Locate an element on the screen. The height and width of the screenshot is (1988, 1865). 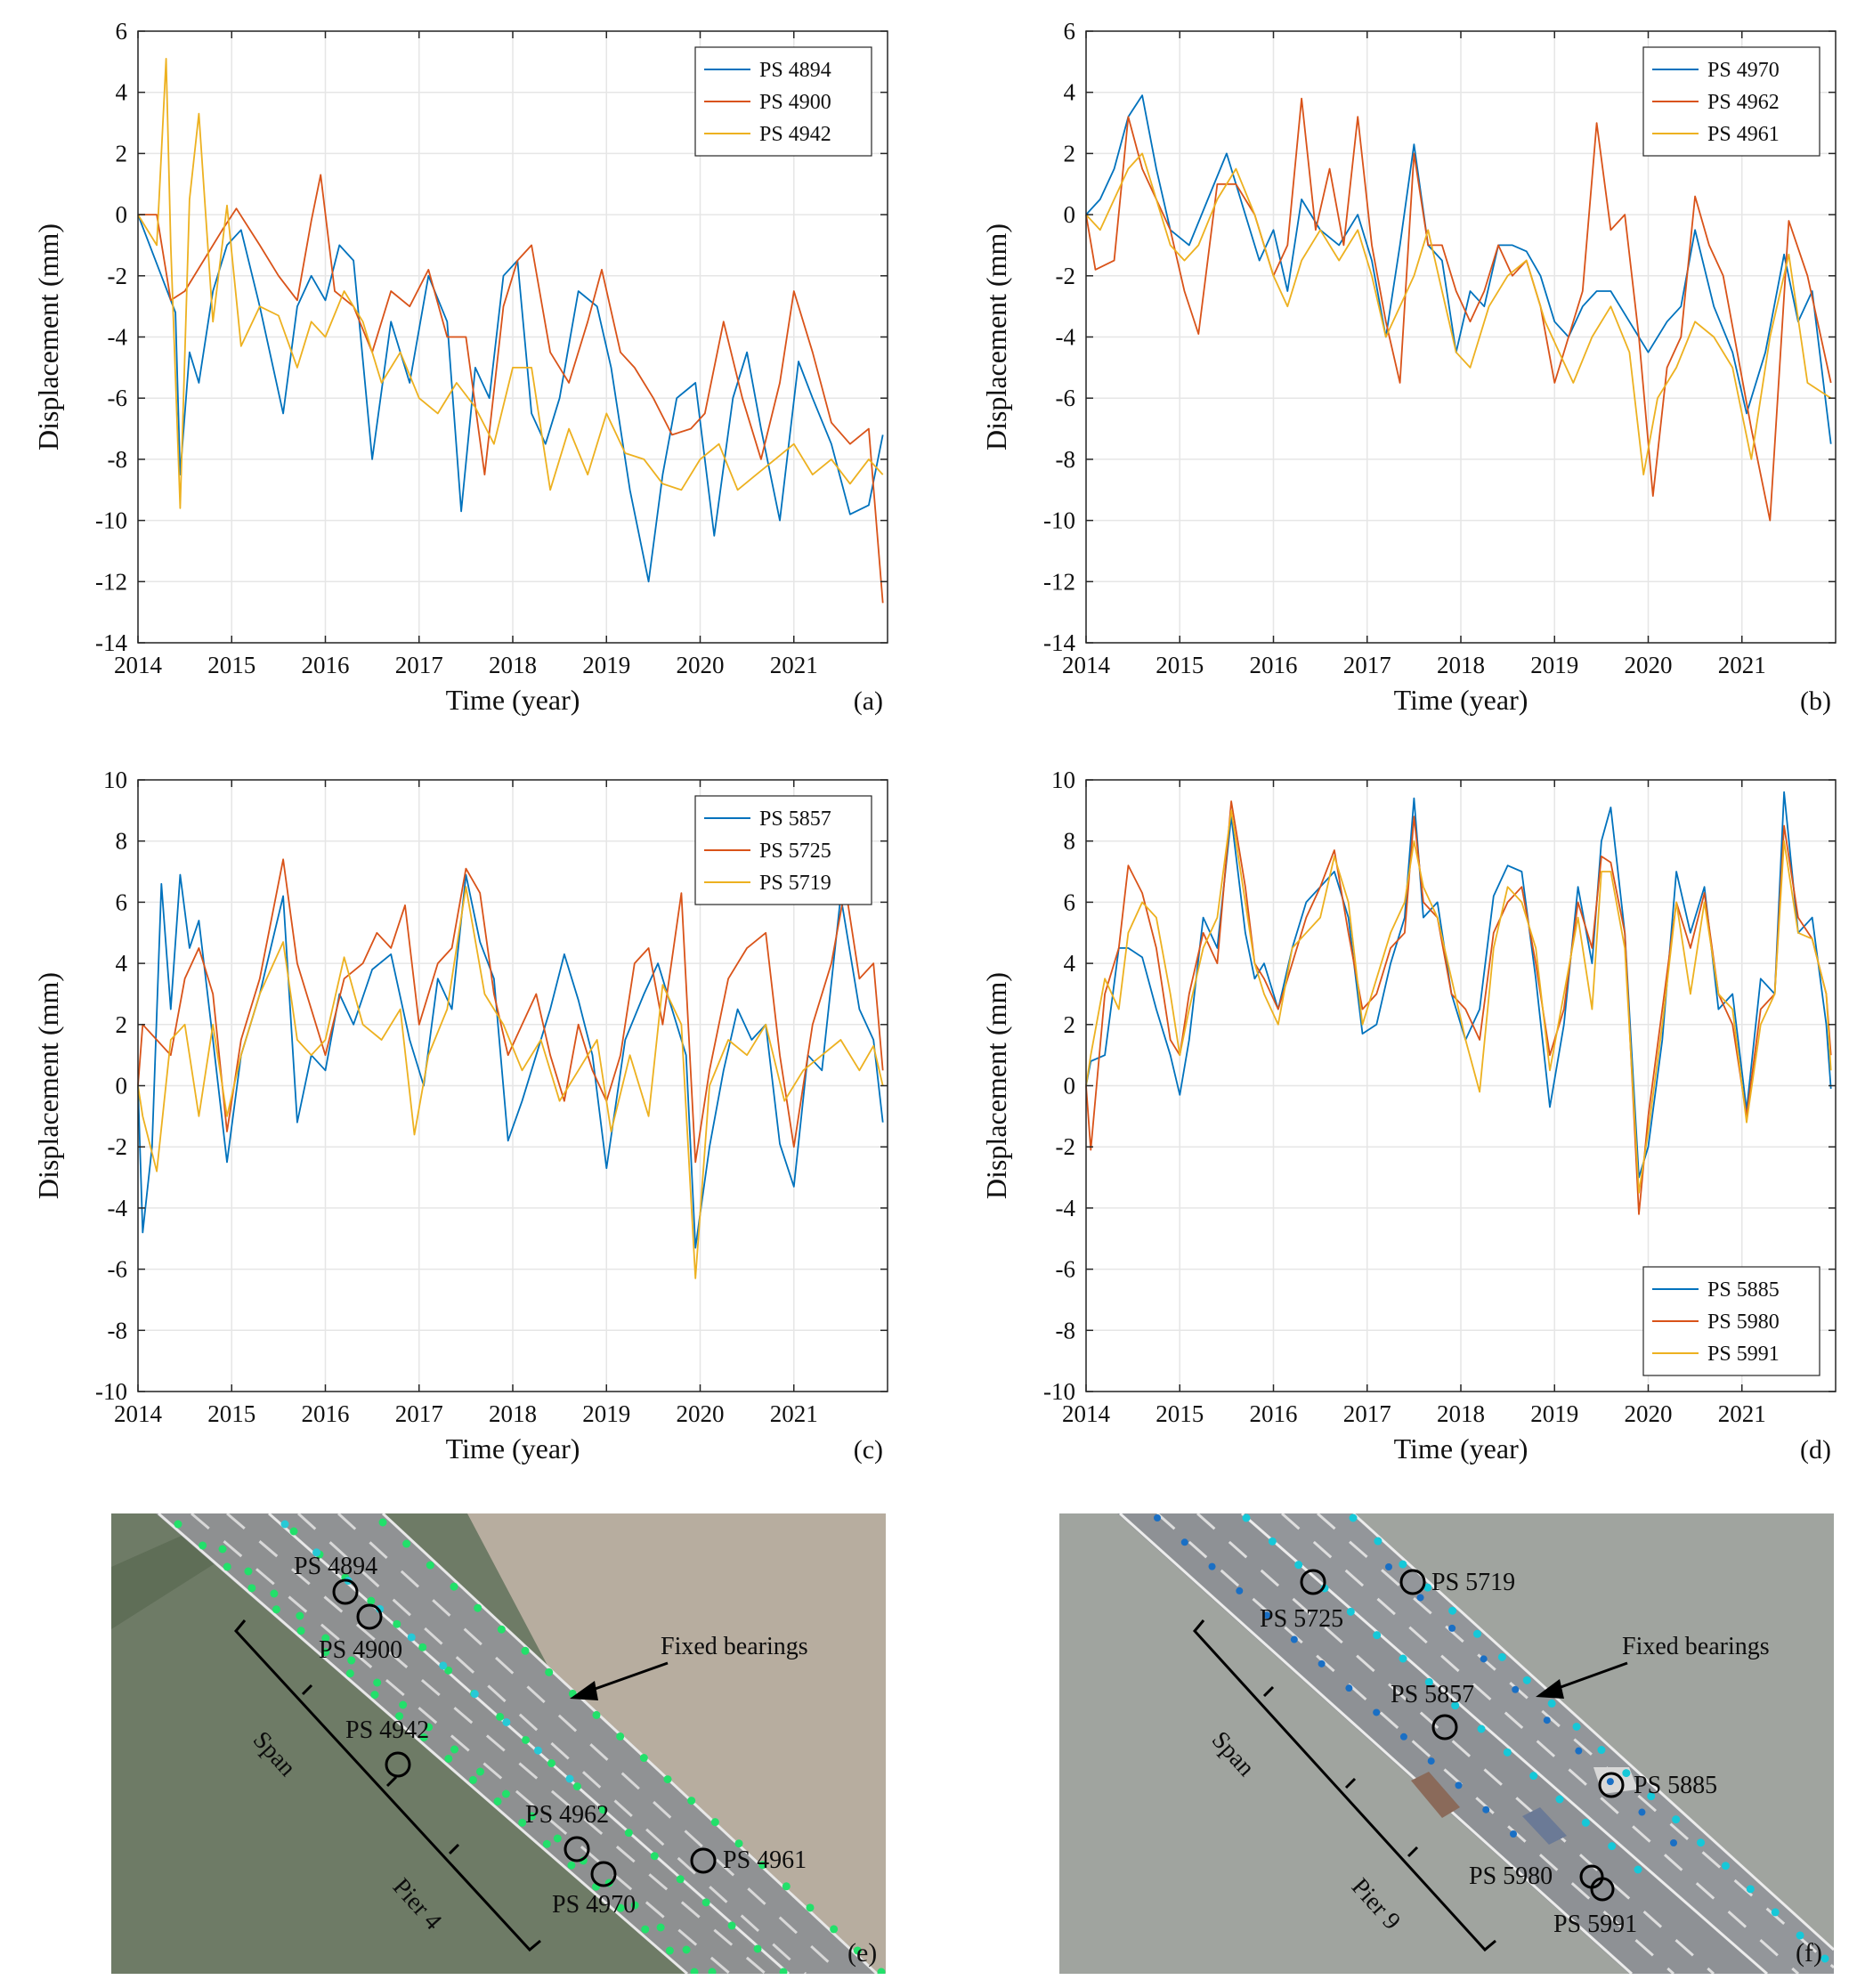
y-tick-label: -12 is located at coordinates (111, 581).